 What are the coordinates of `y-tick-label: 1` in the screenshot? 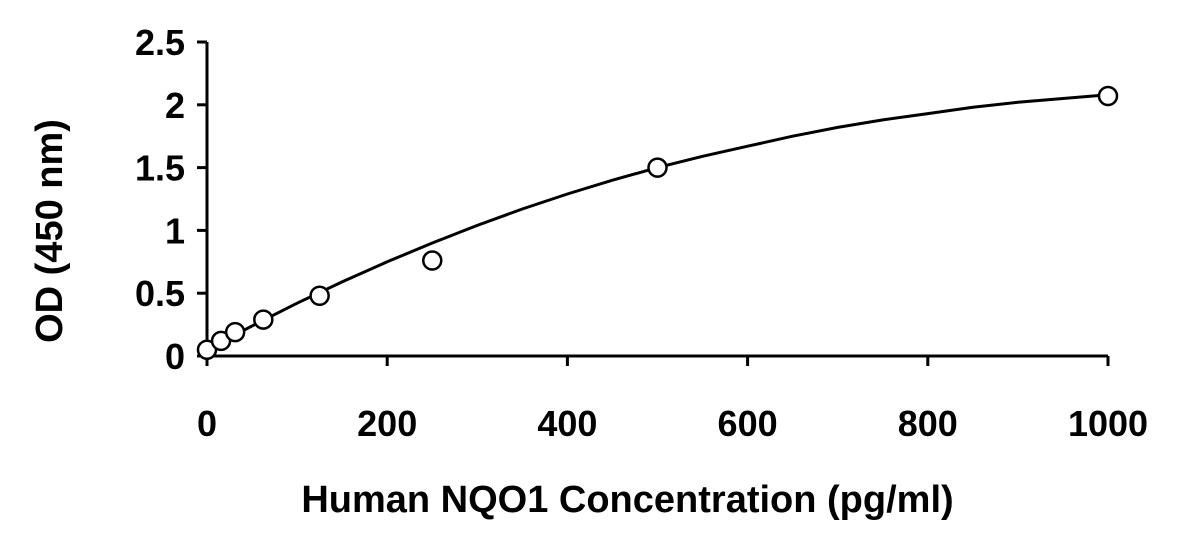 It's located at (175, 230).